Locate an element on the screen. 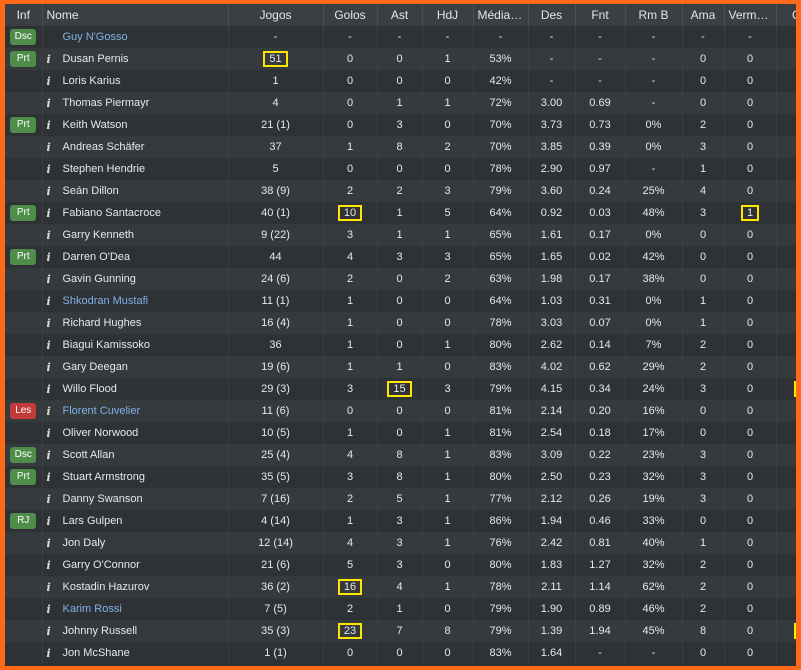 Image resolution: width=801 pixels, height=670 pixels. column-header: Des is located at coordinates (552, 15).